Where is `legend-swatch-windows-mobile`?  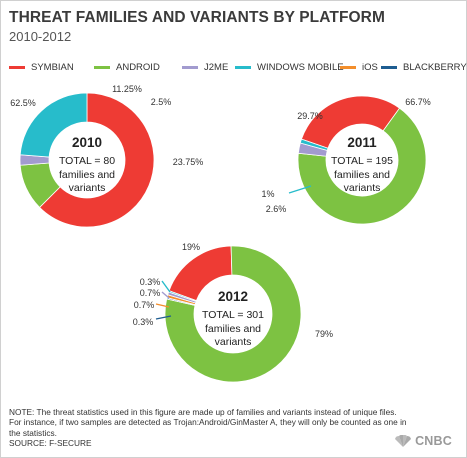
legend-swatch-windows-mobile is located at coordinates (243, 67).